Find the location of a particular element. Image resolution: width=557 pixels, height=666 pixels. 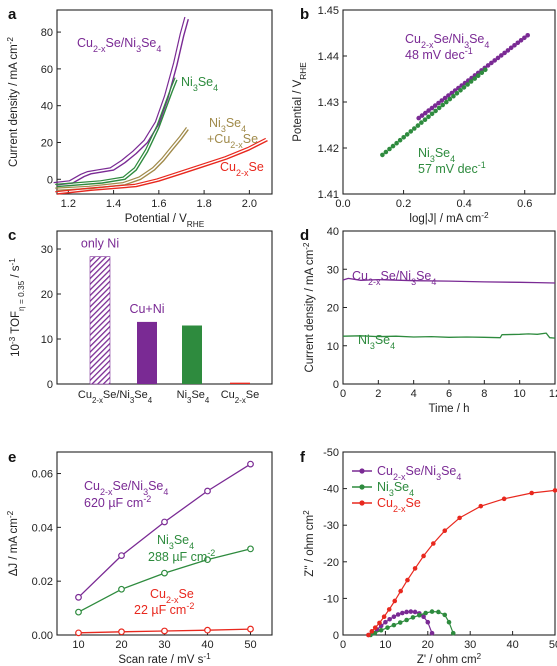

y-tick-label: 1.43 is located at coordinates (328, 103).